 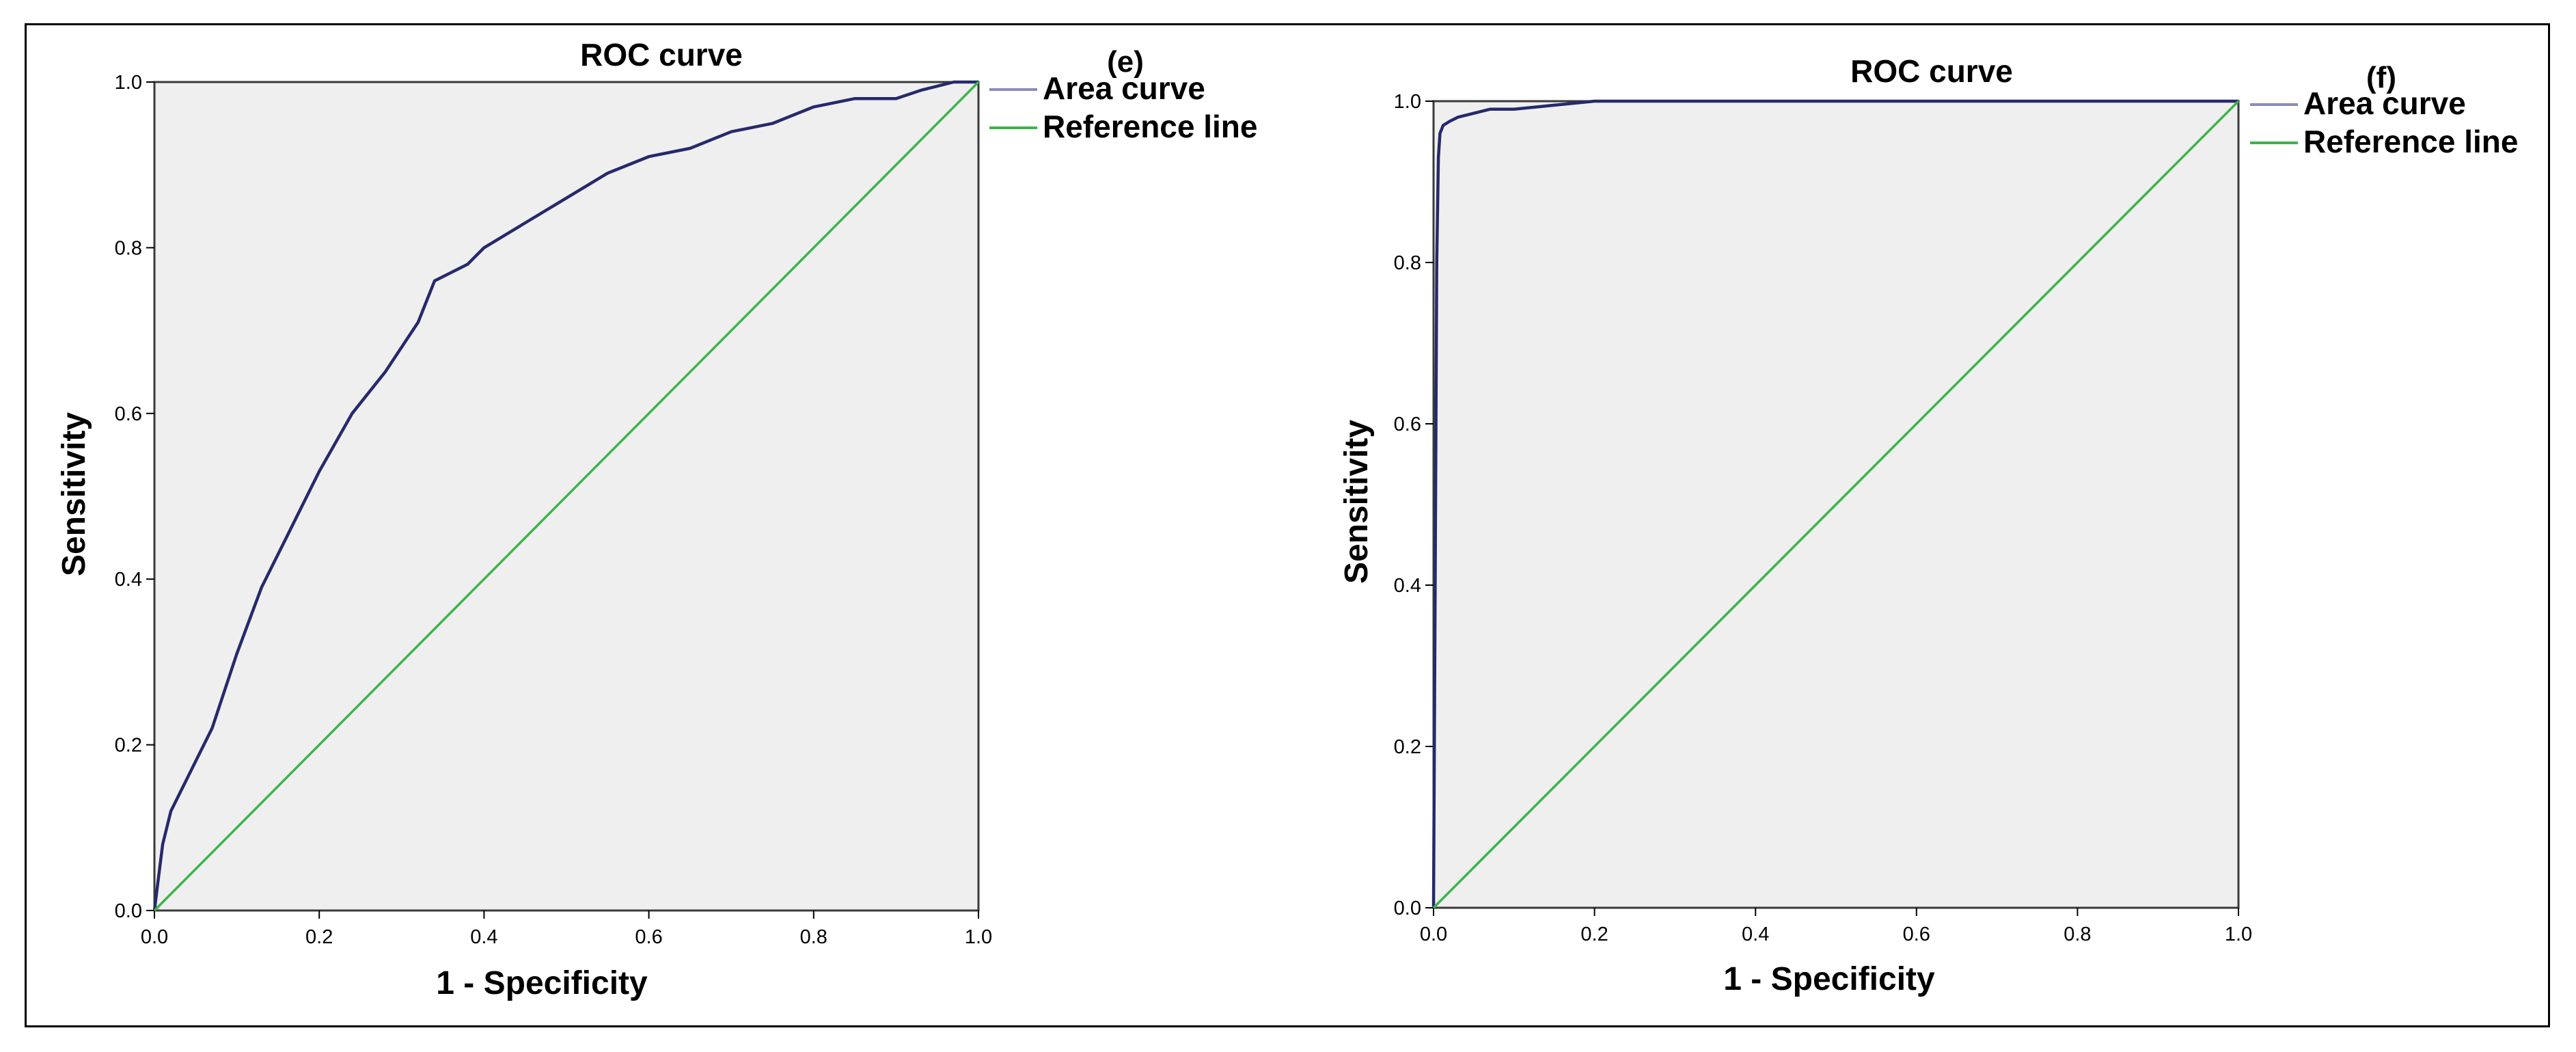 What do you see at coordinates (2381, 77) in the screenshot?
I see `panel-label: (f)` at bounding box center [2381, 77].